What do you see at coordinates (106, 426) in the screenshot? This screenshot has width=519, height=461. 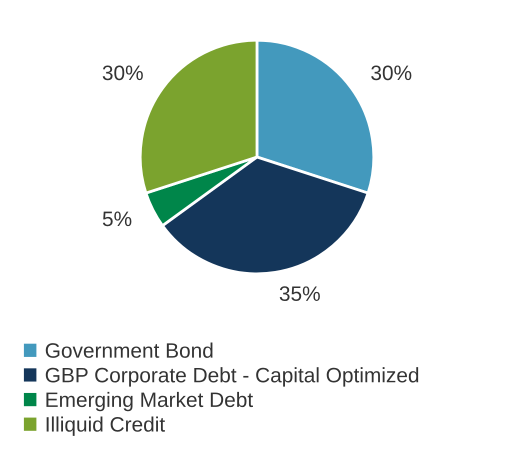 I see `legend-label: Illiquid Credit` at bounding box center [106, 426].